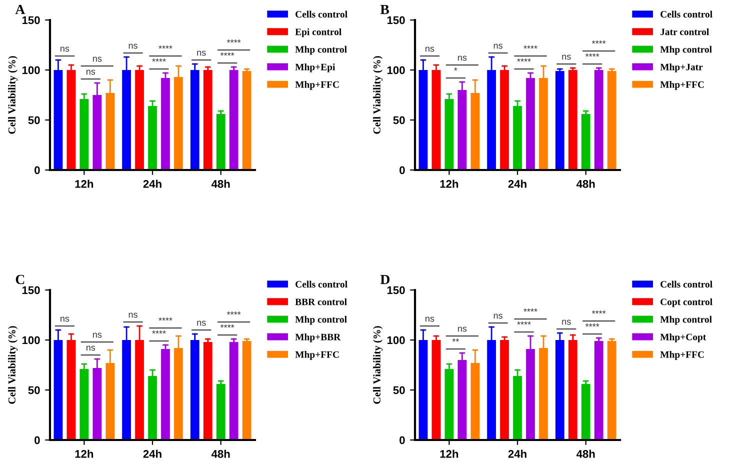  I want to click on chart-title: B, so click(385, 9).